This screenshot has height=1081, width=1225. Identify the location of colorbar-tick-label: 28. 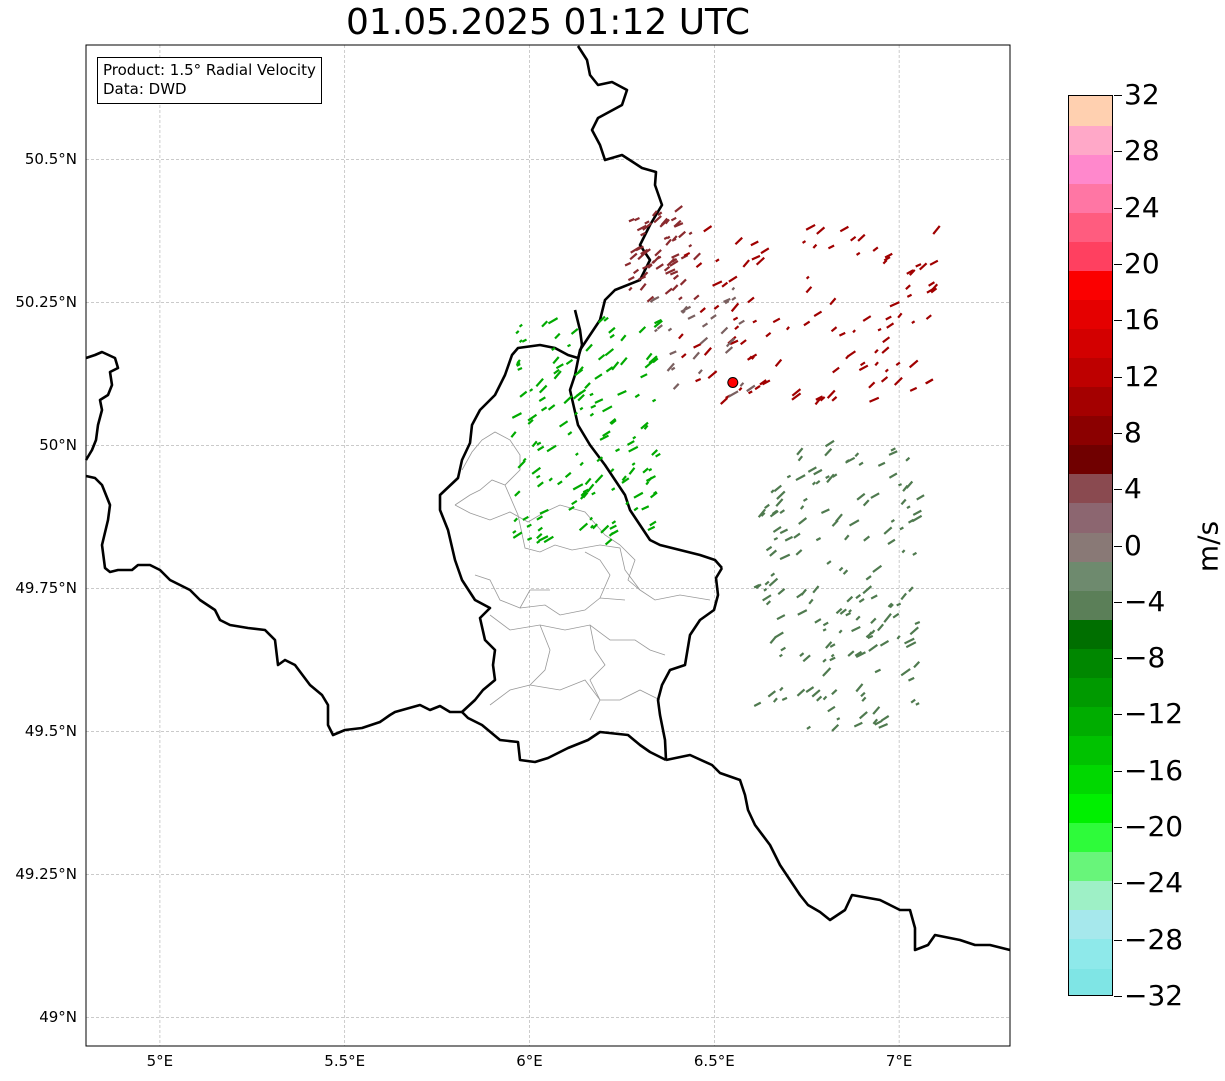
(1142, 151).